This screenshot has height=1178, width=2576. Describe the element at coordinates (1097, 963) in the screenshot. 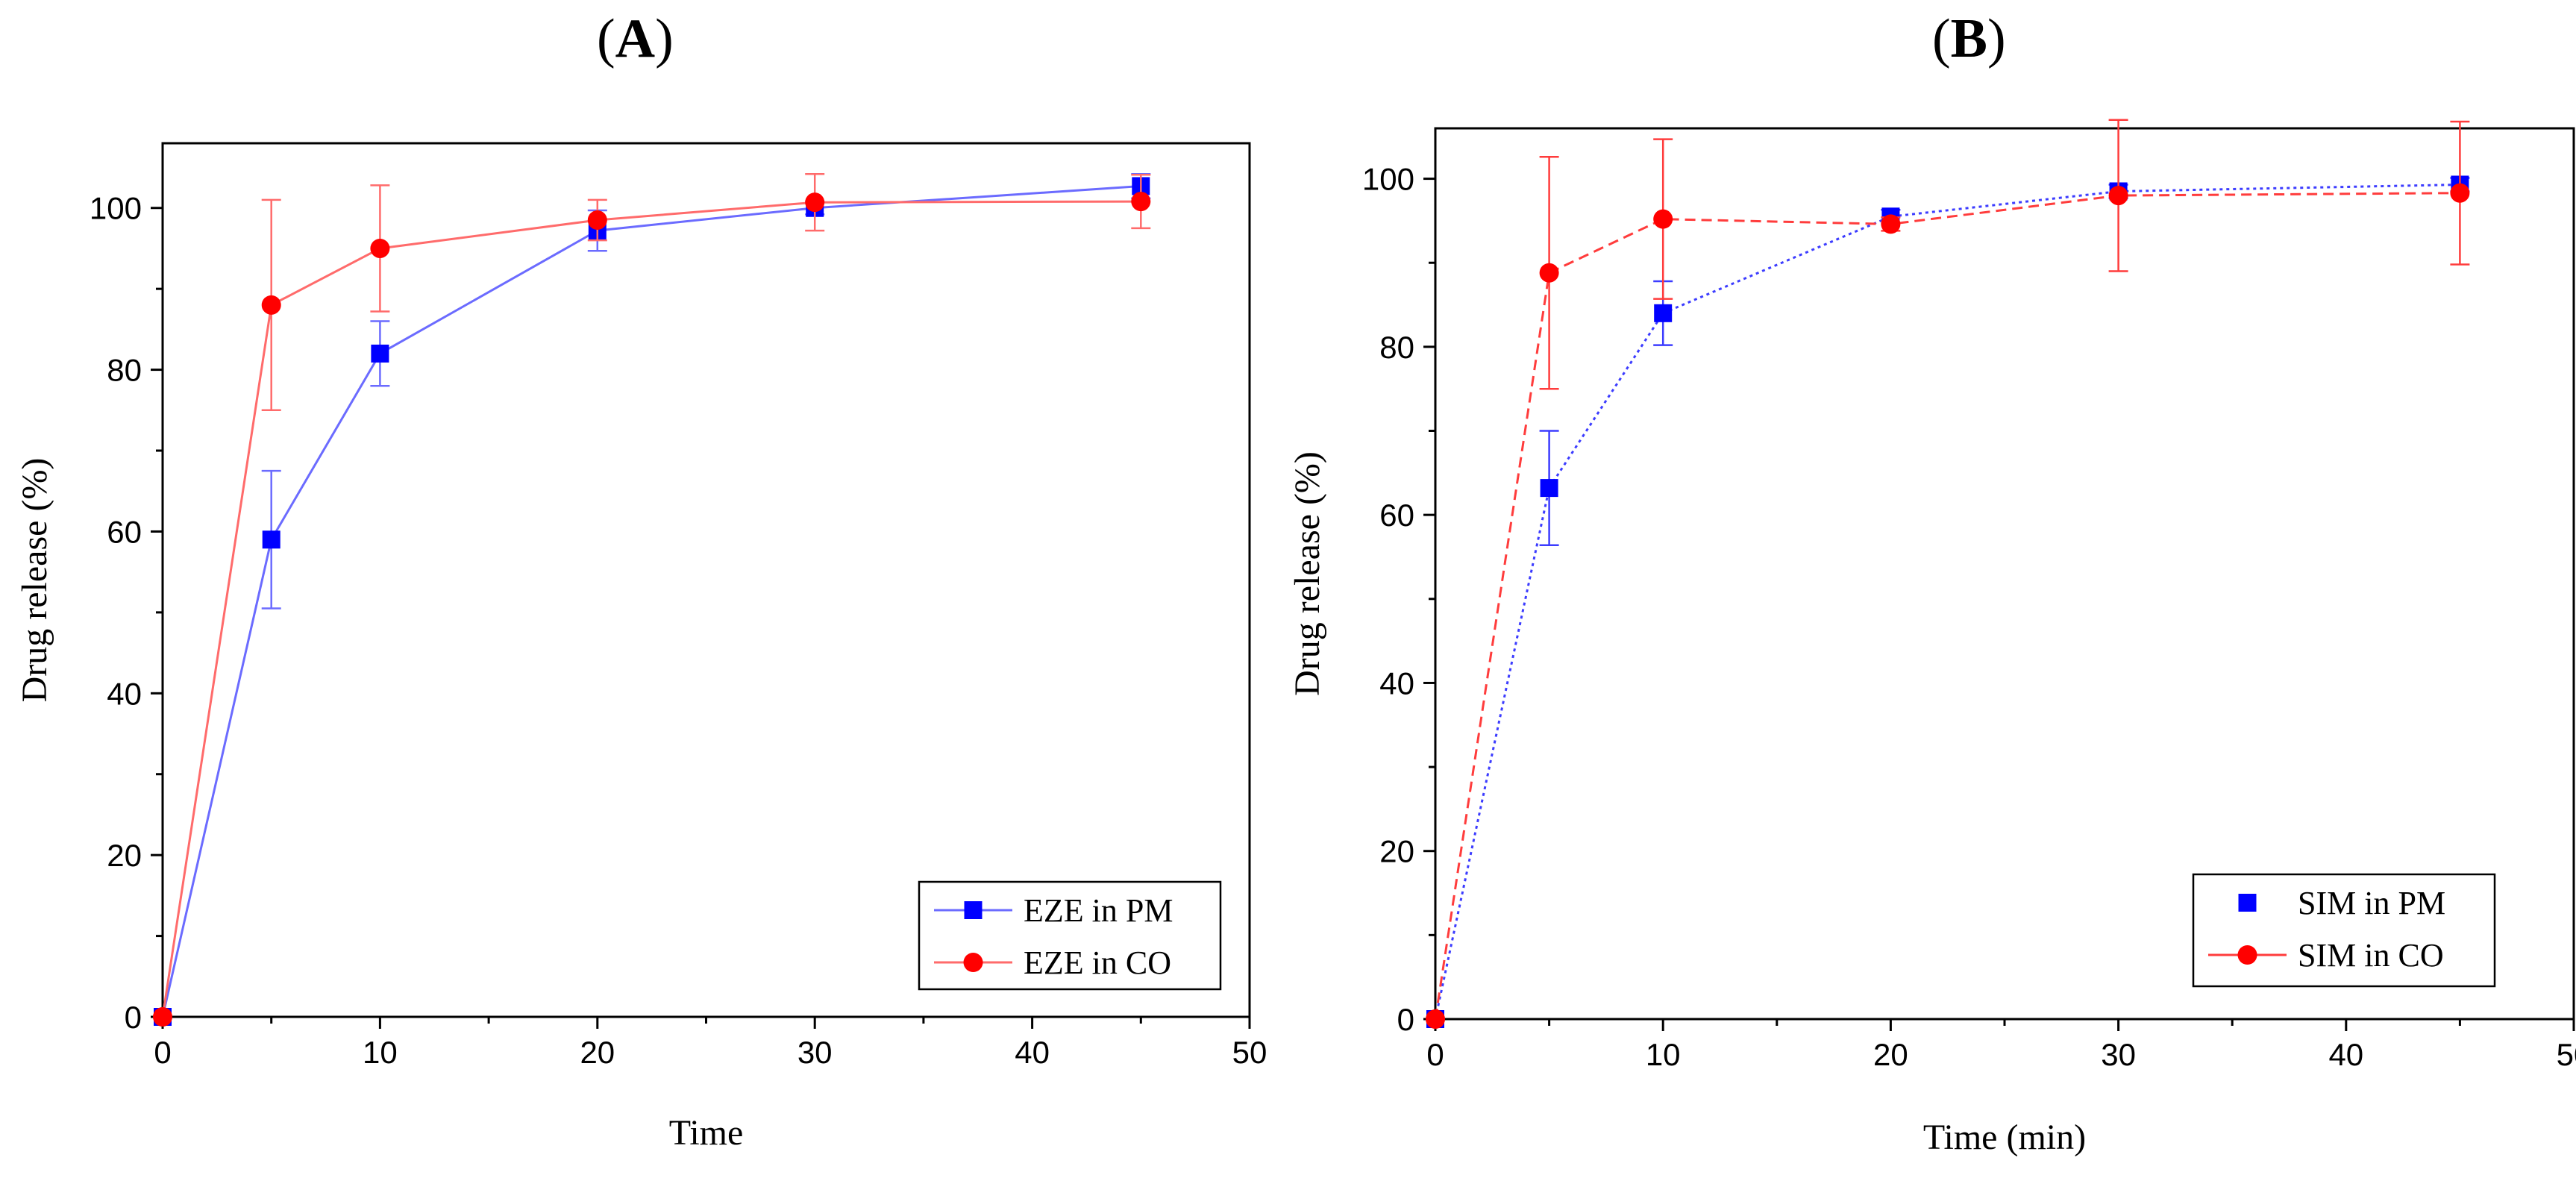

I see `legend-label: EZE in CO` at that location.